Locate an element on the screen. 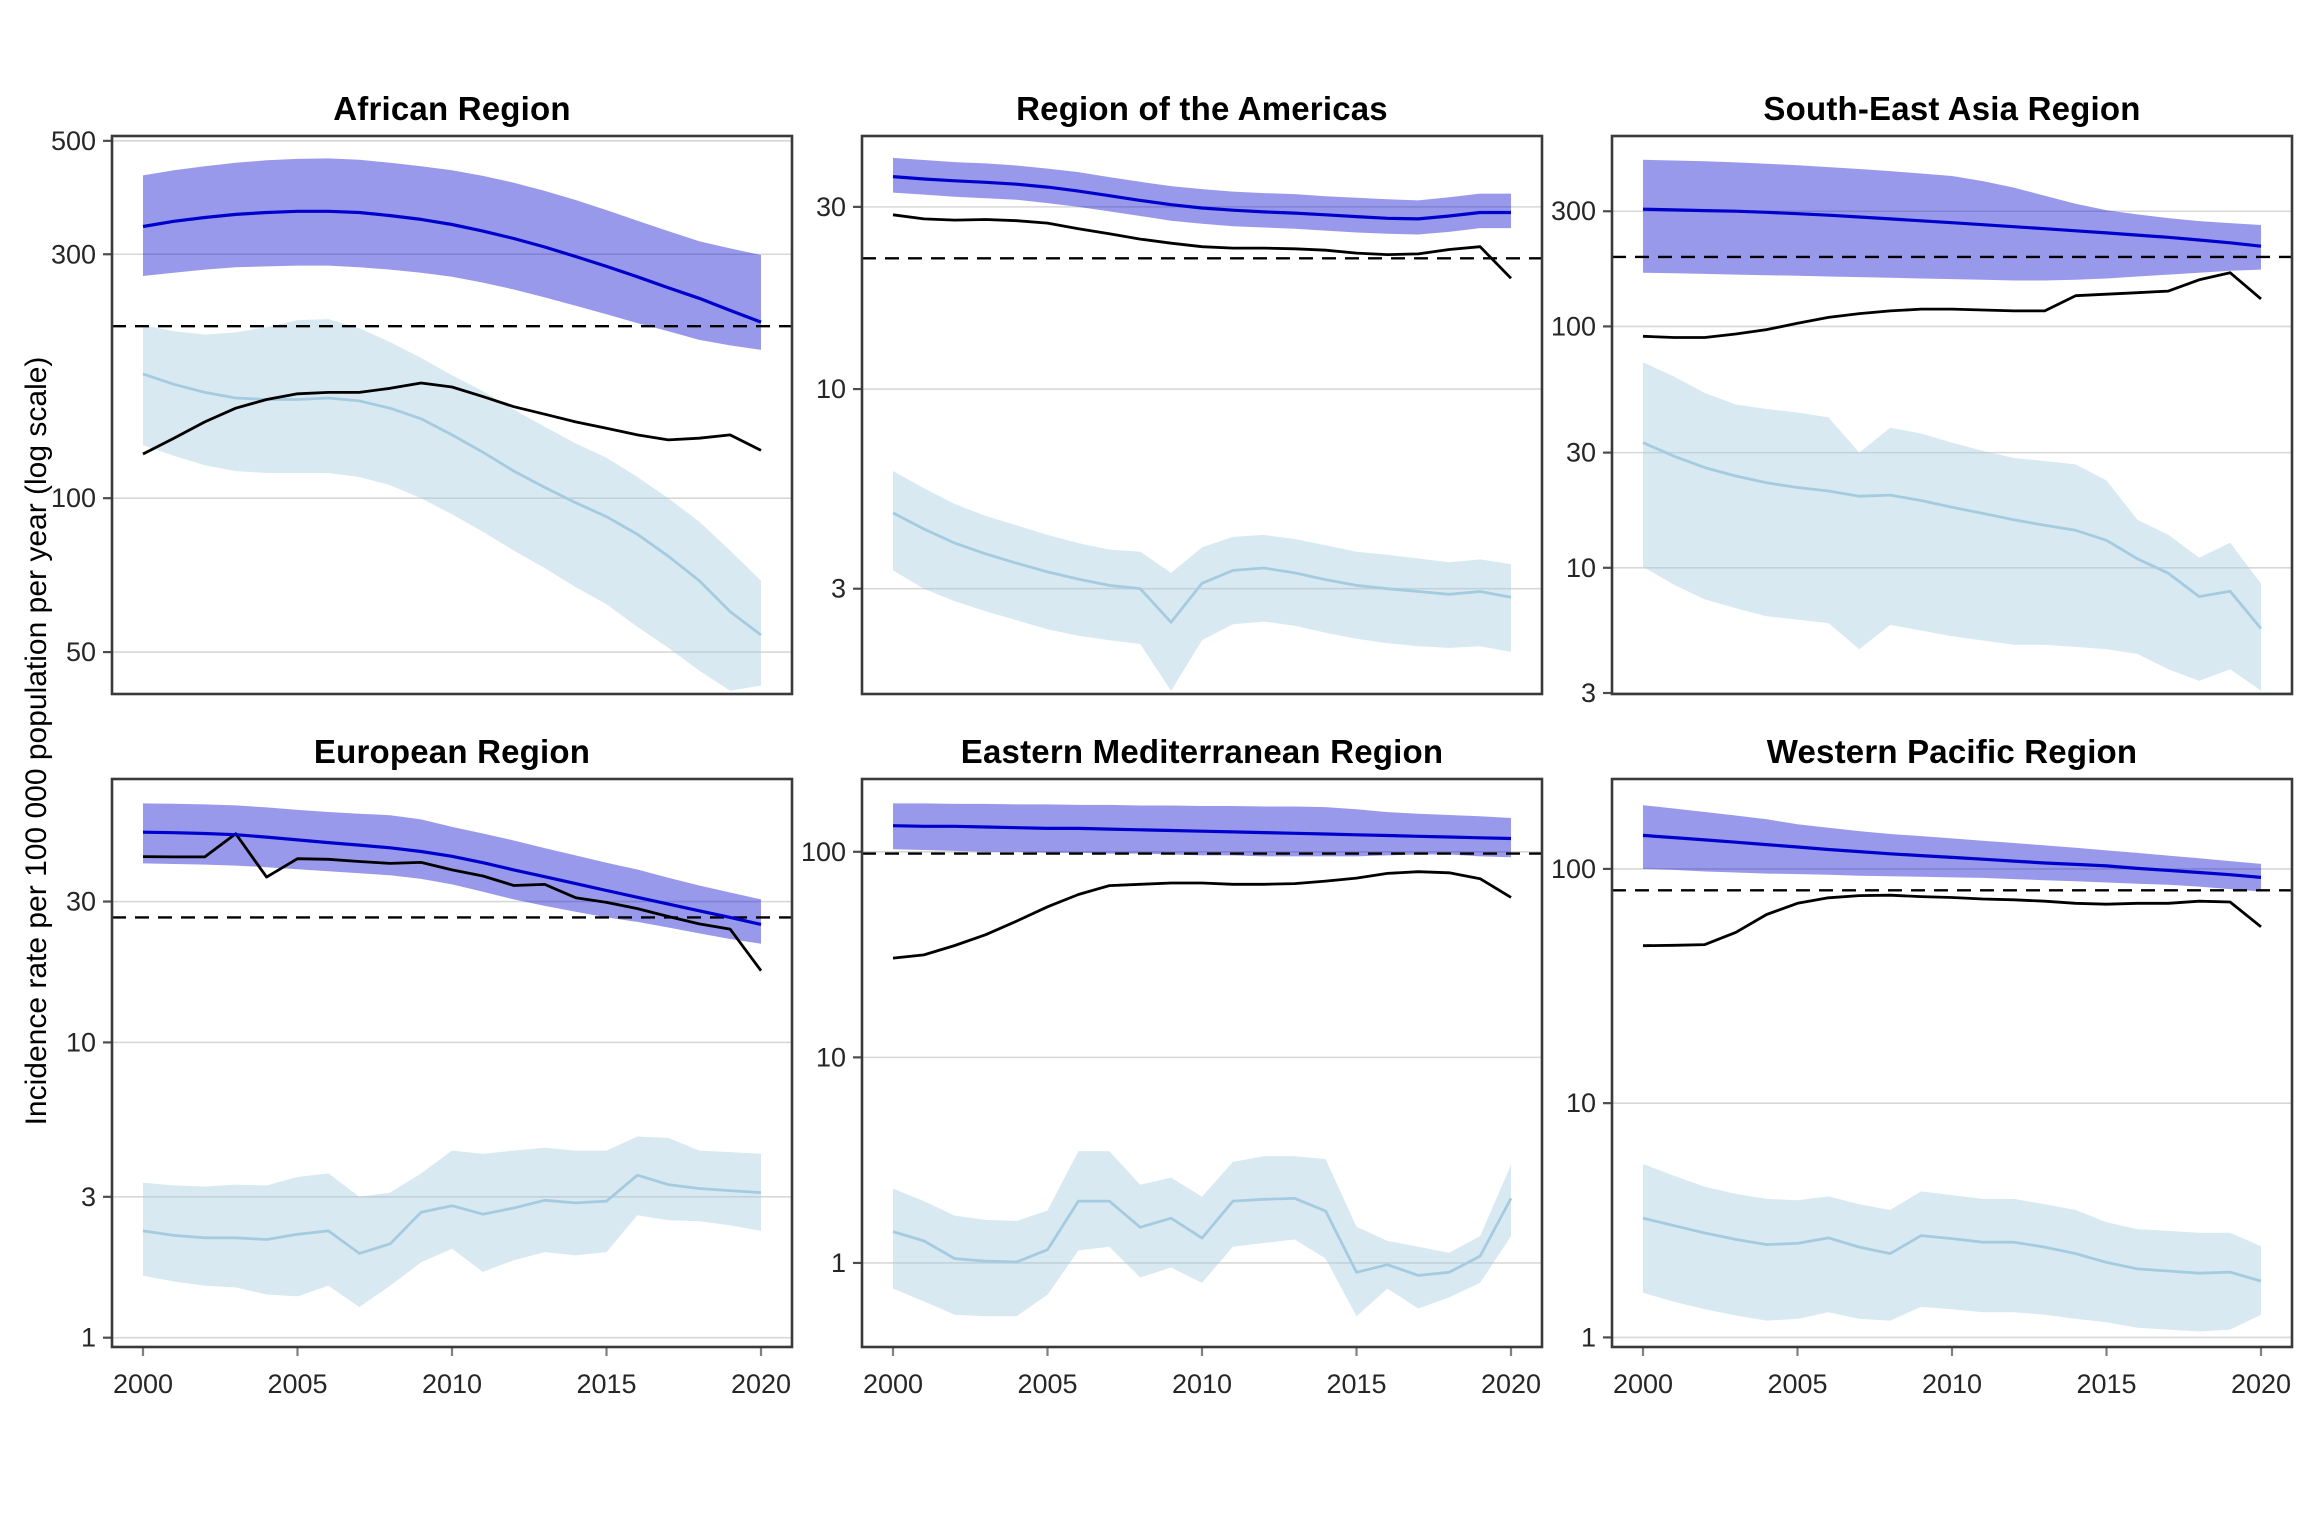 The image size is (2304, 1536). svg-text: 500 is located at coordinates (73, 141).